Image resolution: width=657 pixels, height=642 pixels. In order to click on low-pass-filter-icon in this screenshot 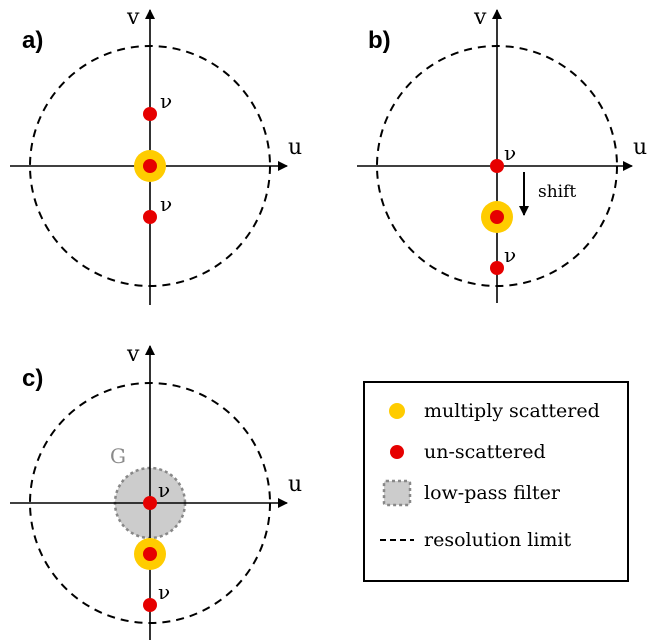, I will do `click(397, 493)`.